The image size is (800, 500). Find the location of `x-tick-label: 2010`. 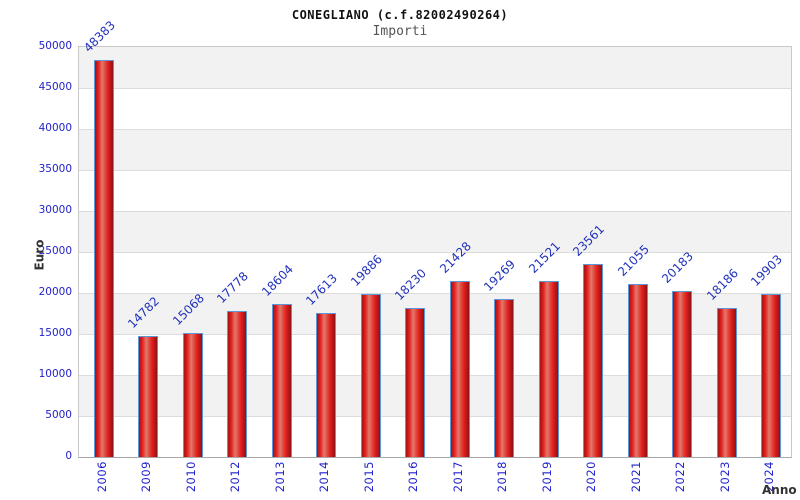

x-tick-label: 2010 is located at coordinates (190, 477).